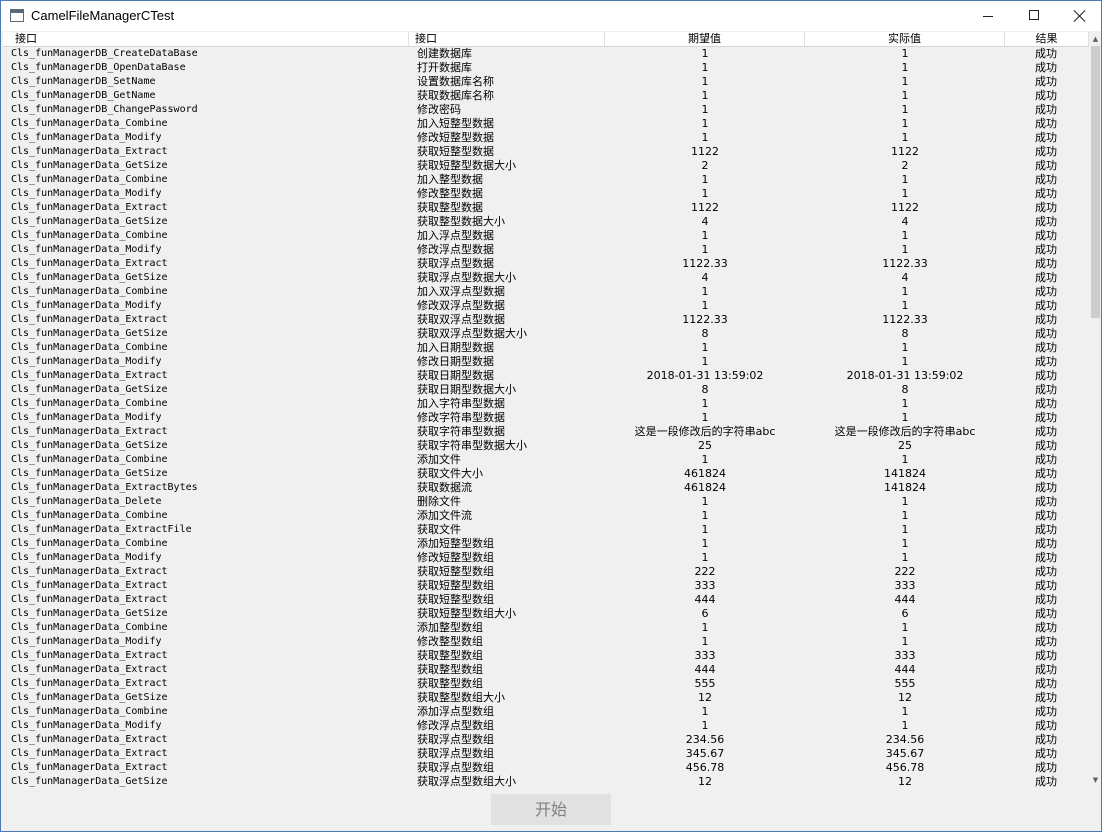 The image size is (1102, 832). What do you see at coordinates (546, 250) in the screenshot?
I see `table-row: Cls_funManagerData_Modify 修改浮点型数据 1 1 成功` at bounding box center [546, 250].